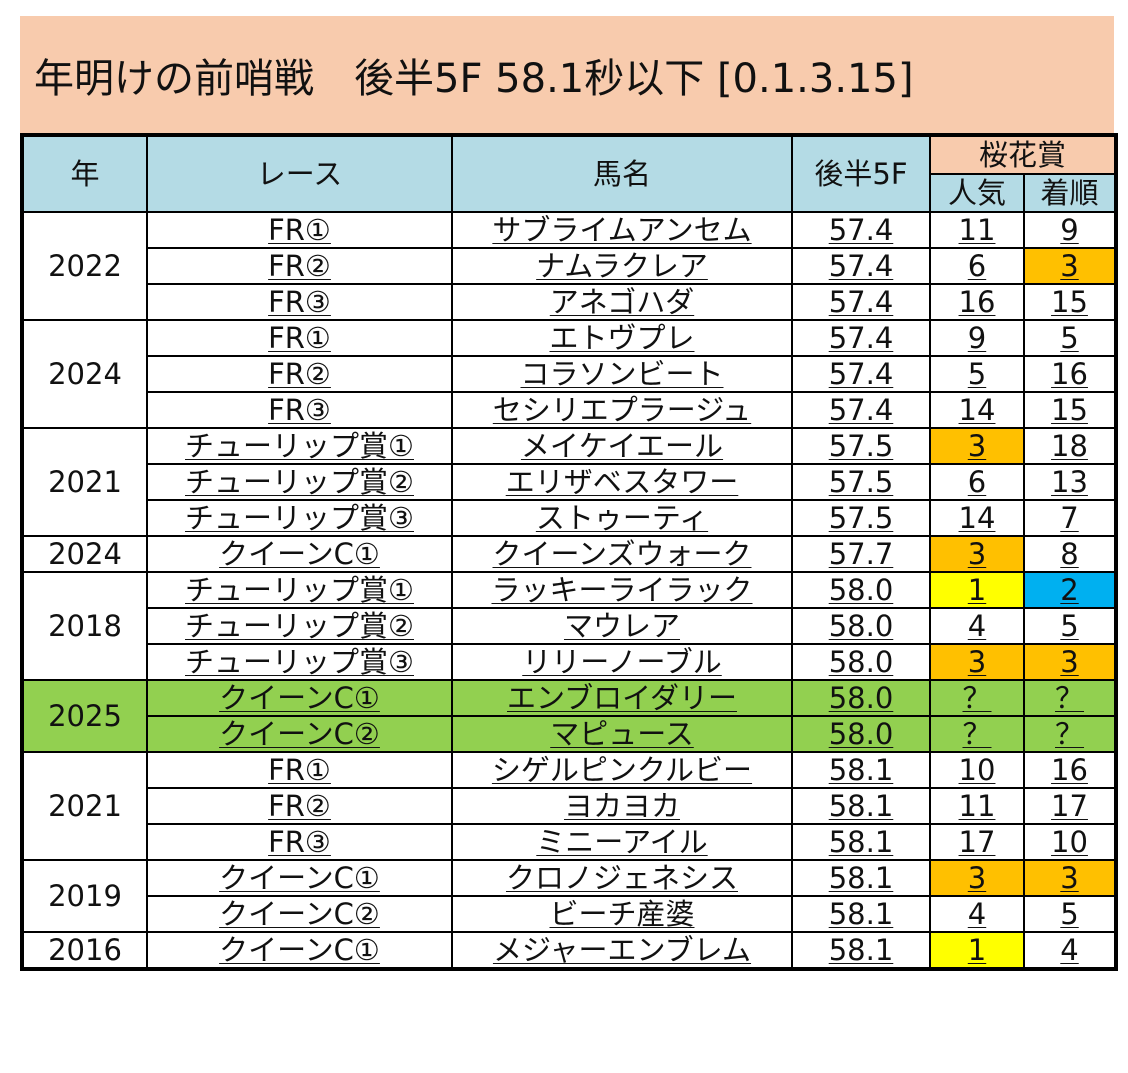 The height and width of the screenshot is (1073, 1128). I want to click on popularity-cell-text: 6, so click(977, 265).